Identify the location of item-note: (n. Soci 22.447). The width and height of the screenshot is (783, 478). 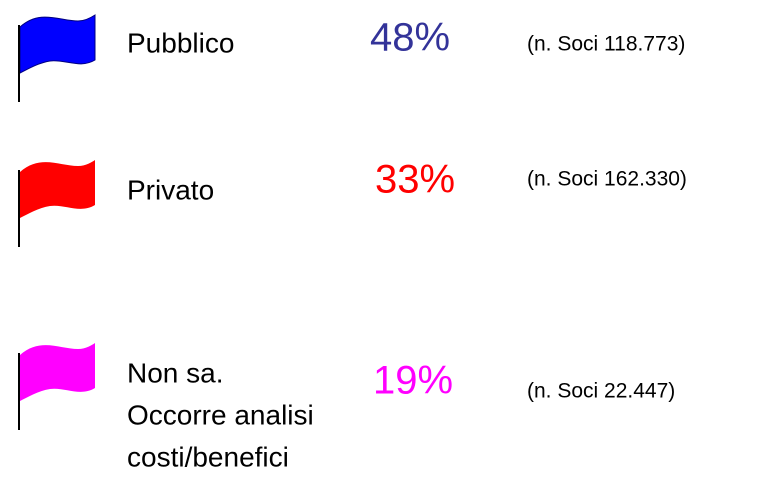
(601, 391).